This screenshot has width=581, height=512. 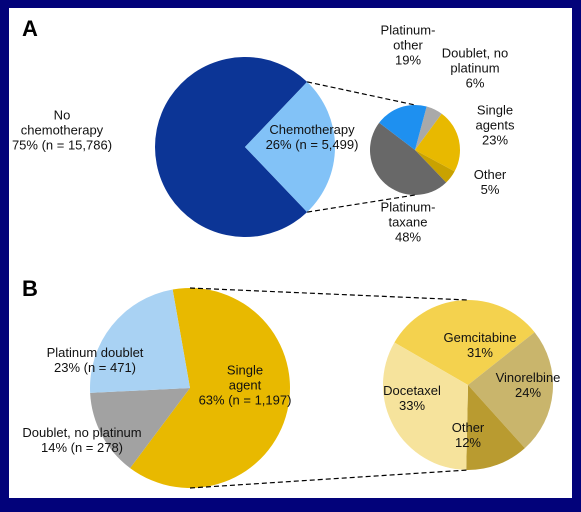 What do you see at coordinates (62, 145) in the screenshot?
I see `value-label: 75% (n = 15,786)` at bounding box center [62, 145].